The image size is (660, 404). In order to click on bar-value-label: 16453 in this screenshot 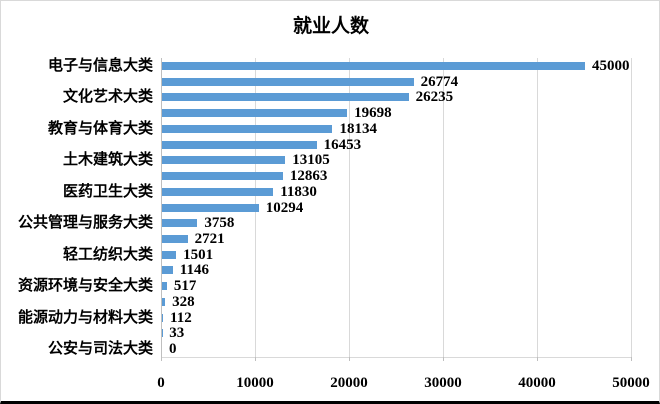, I will do `click(342, 144)`.